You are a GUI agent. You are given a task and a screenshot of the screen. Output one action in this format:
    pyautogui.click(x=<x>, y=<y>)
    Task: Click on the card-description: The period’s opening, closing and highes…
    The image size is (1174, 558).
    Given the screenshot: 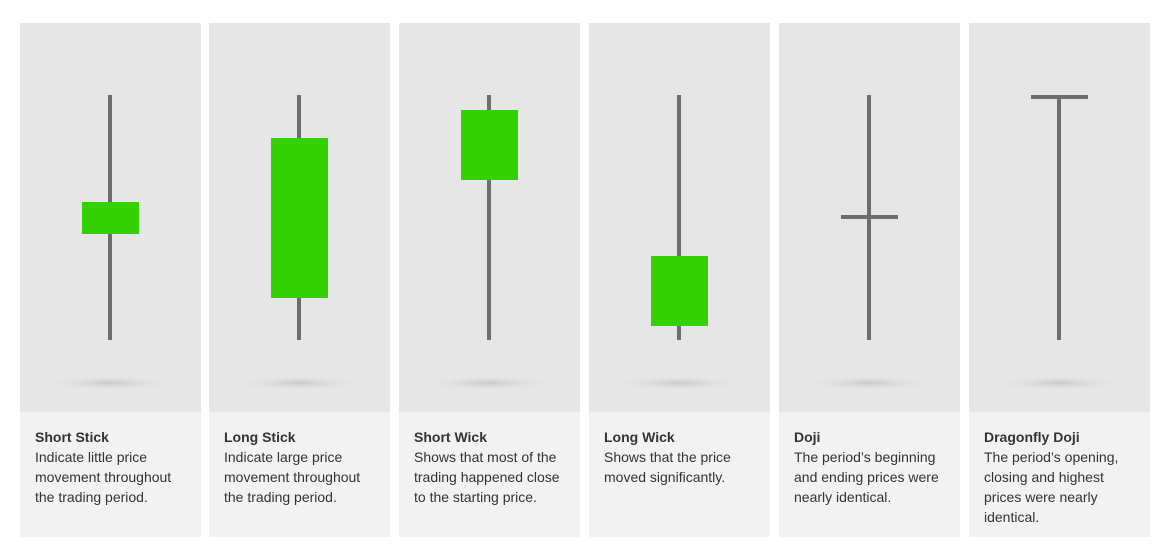 What is the action you would take?
    pyautogui.click(x=1051, y=487)
    